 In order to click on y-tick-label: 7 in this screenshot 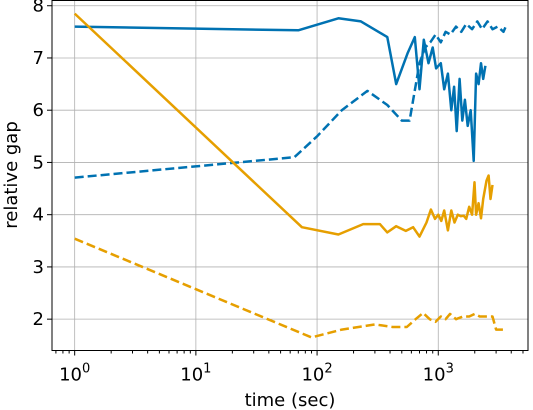, I will do `click(38, 58)`.